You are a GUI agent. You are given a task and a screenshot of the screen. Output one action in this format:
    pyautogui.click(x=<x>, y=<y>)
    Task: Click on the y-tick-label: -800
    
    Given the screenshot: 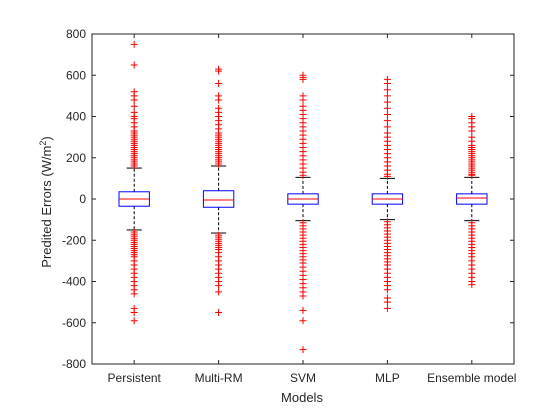 What is the action you would take?
    pyautogui.click(x=74, y=364)
    